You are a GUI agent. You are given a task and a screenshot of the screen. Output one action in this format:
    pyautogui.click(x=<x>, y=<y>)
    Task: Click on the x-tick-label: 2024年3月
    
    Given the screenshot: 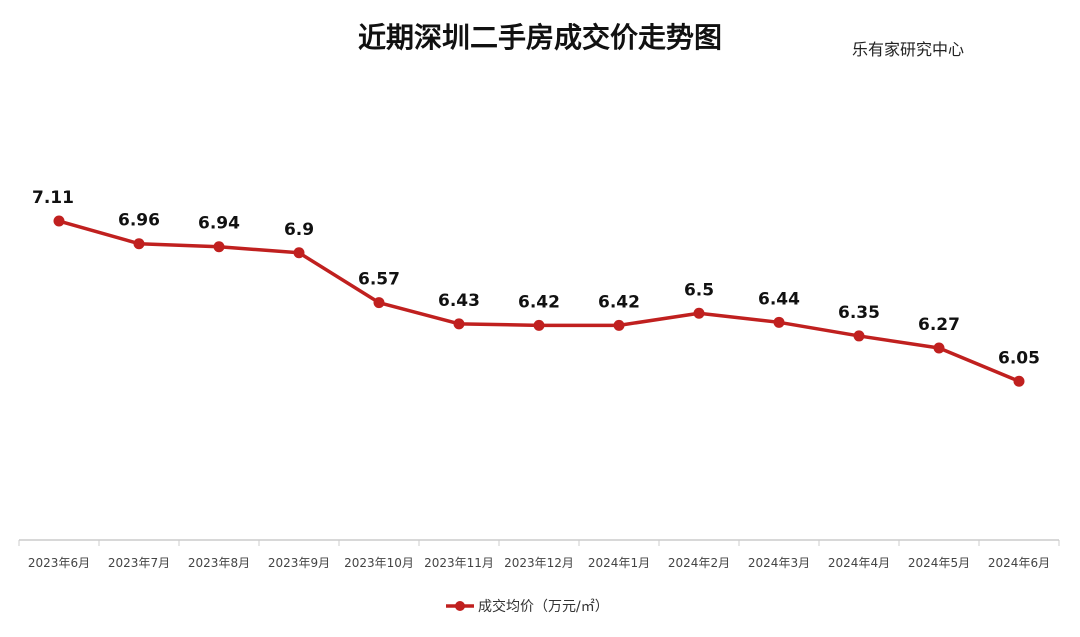 What is the action you would take?
    pyautogui.click(x=779, y=563)
    